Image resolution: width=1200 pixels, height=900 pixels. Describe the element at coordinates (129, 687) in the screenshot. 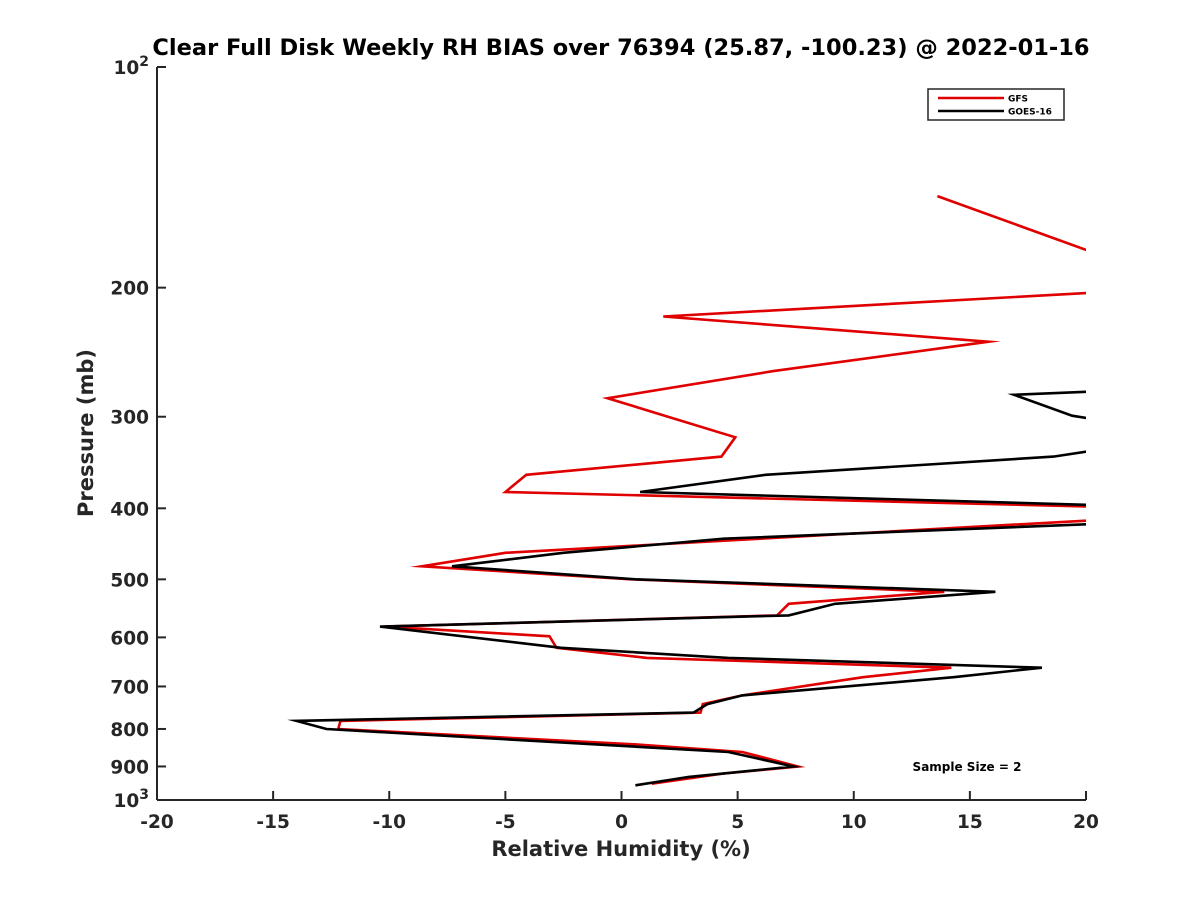

I see `y-tick-label: 700` at that location.